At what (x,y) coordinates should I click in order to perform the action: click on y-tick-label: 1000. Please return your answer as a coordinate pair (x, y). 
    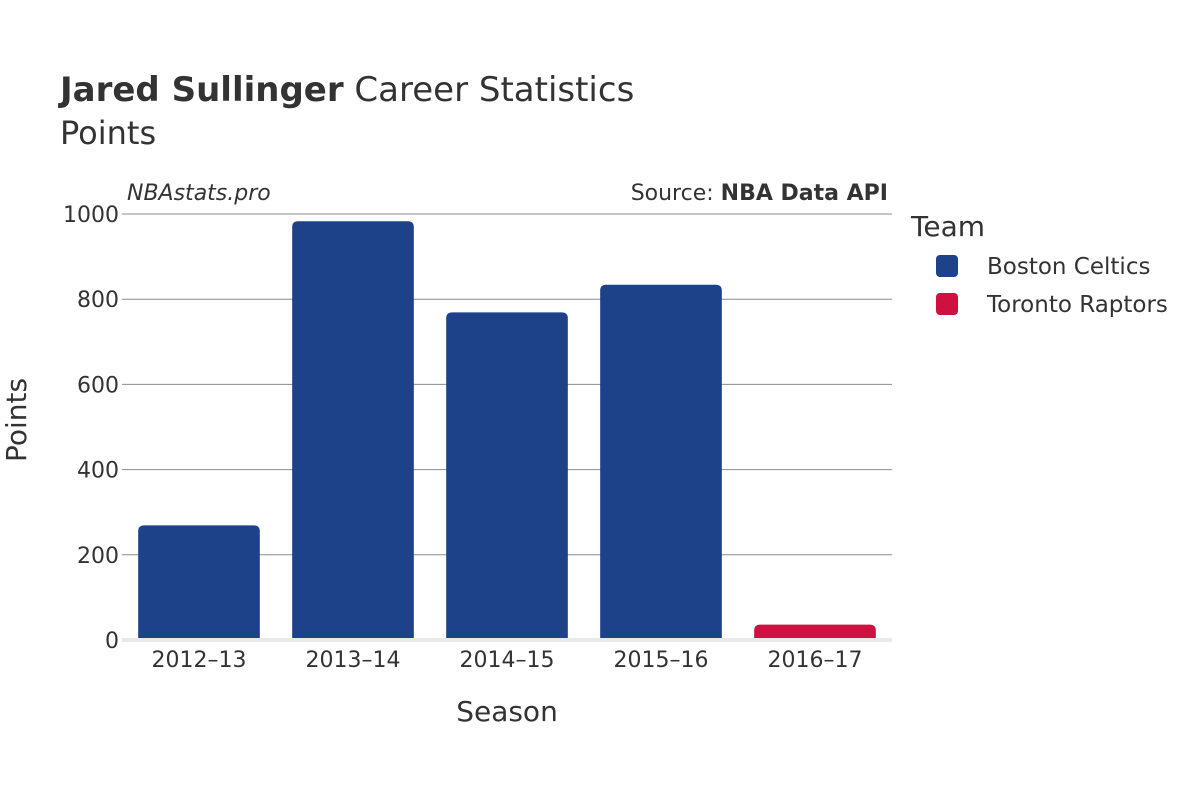
    Looking at the image, I should click on (91, 215).